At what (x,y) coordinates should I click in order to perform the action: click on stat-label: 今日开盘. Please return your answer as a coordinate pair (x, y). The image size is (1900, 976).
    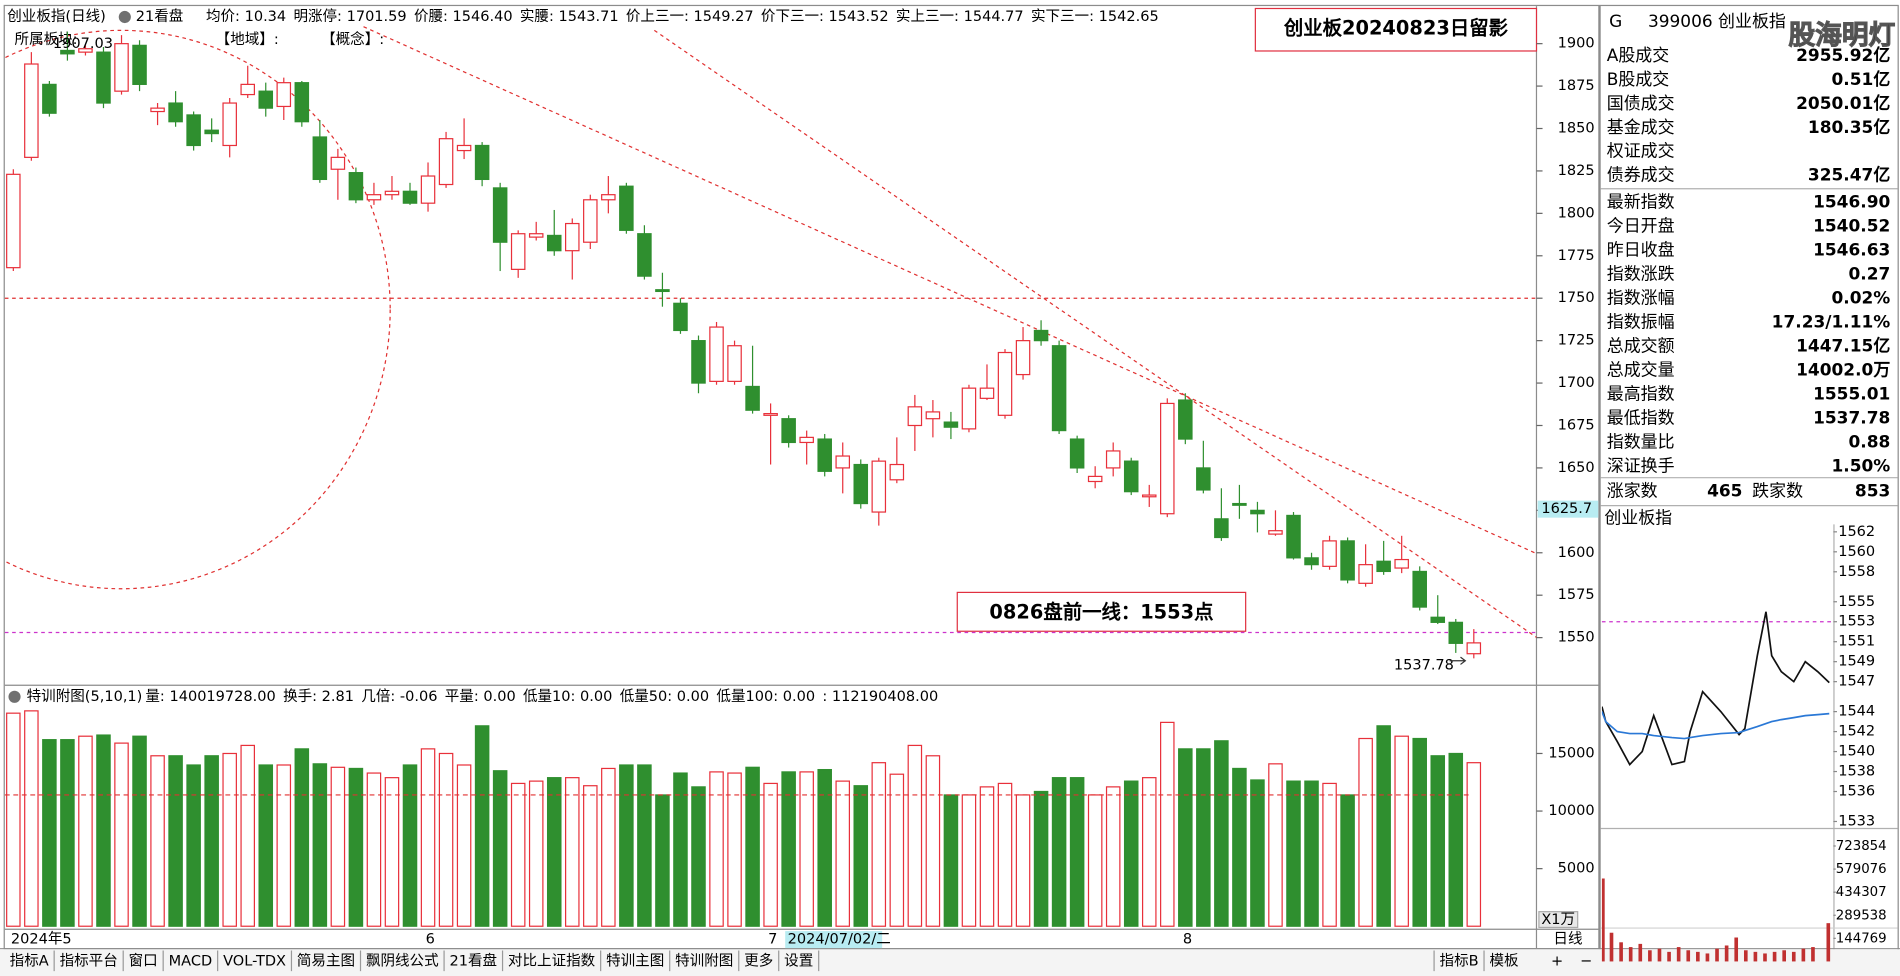
    Looking at the image, I should click on (1641, 227).